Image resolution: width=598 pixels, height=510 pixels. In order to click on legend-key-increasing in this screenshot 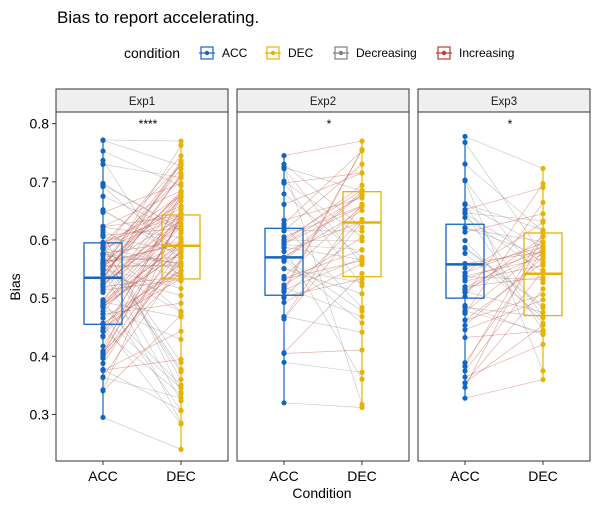, I will do `click(444, 53)`.